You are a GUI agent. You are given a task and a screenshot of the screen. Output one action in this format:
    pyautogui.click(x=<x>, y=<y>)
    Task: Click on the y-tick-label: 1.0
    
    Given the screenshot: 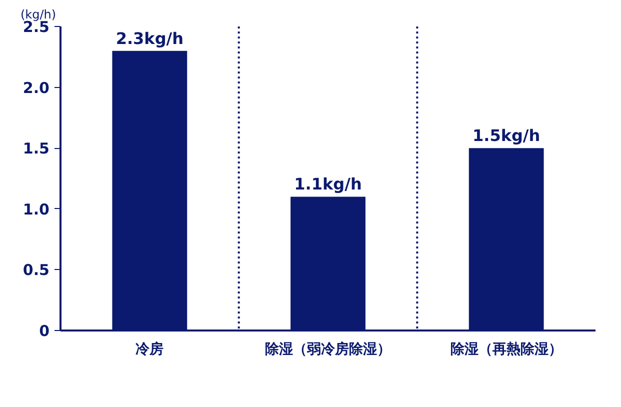 What is the action you would take?
    pyautogui.click(x=36, y=209)
    